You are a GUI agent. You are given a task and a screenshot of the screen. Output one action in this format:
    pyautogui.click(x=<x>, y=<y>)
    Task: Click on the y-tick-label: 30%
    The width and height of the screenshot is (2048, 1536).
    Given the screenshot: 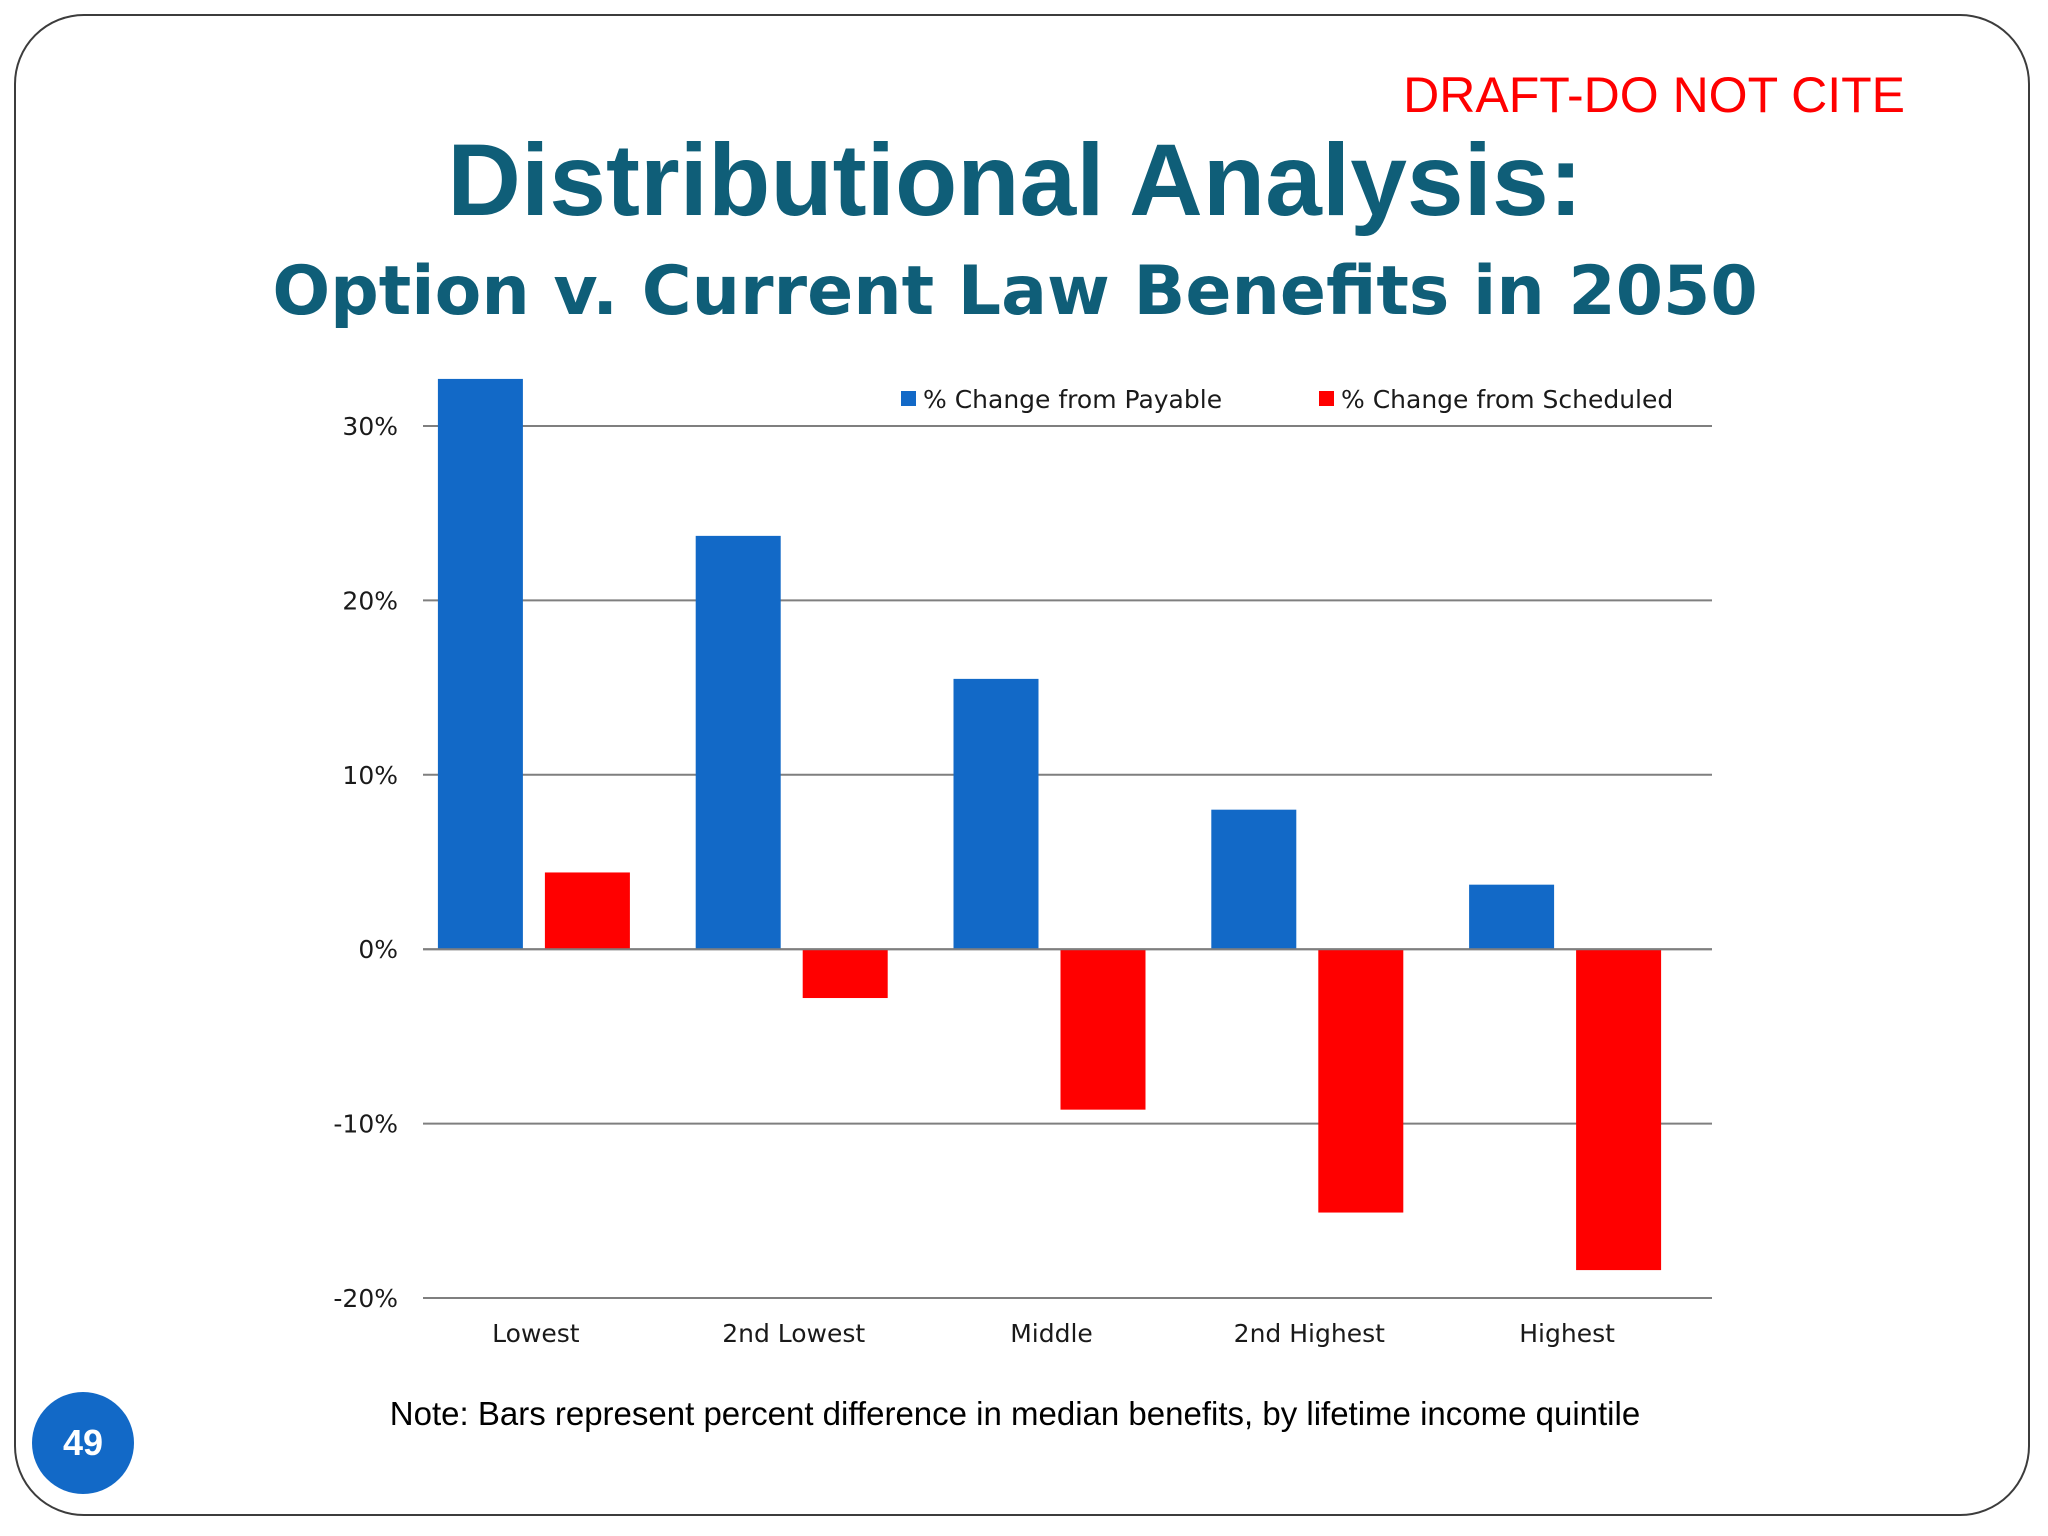 What is the action you would take?
    pyautogui.click(x=370, y=426)
    